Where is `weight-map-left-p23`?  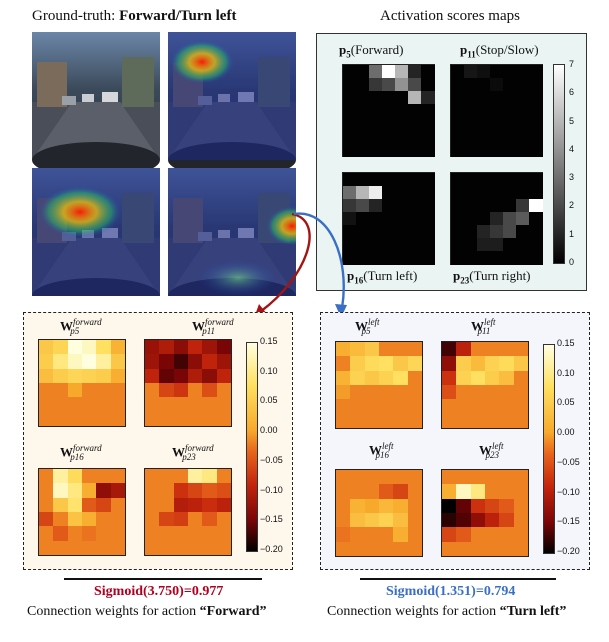 weight-map-left-p23 is located at coordinates (485, 513).